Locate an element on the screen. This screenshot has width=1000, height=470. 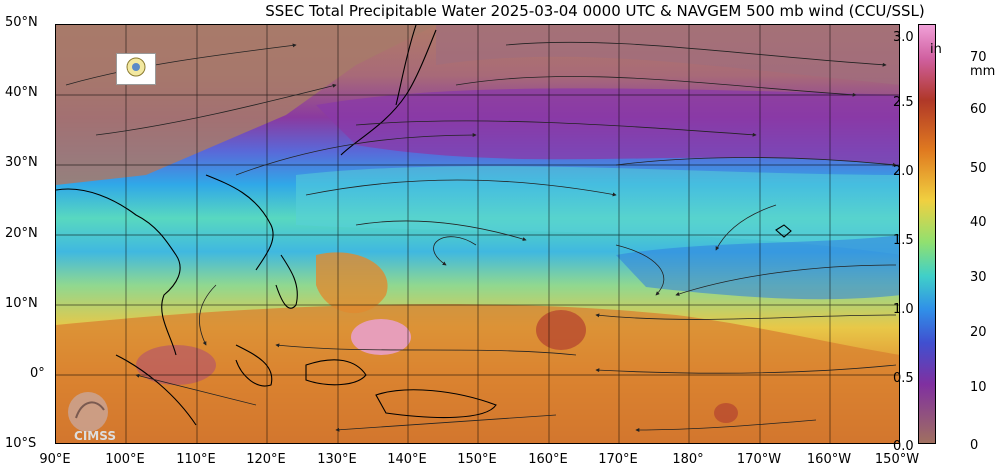
agency-logo-badge is located at coordinates (136, 69).